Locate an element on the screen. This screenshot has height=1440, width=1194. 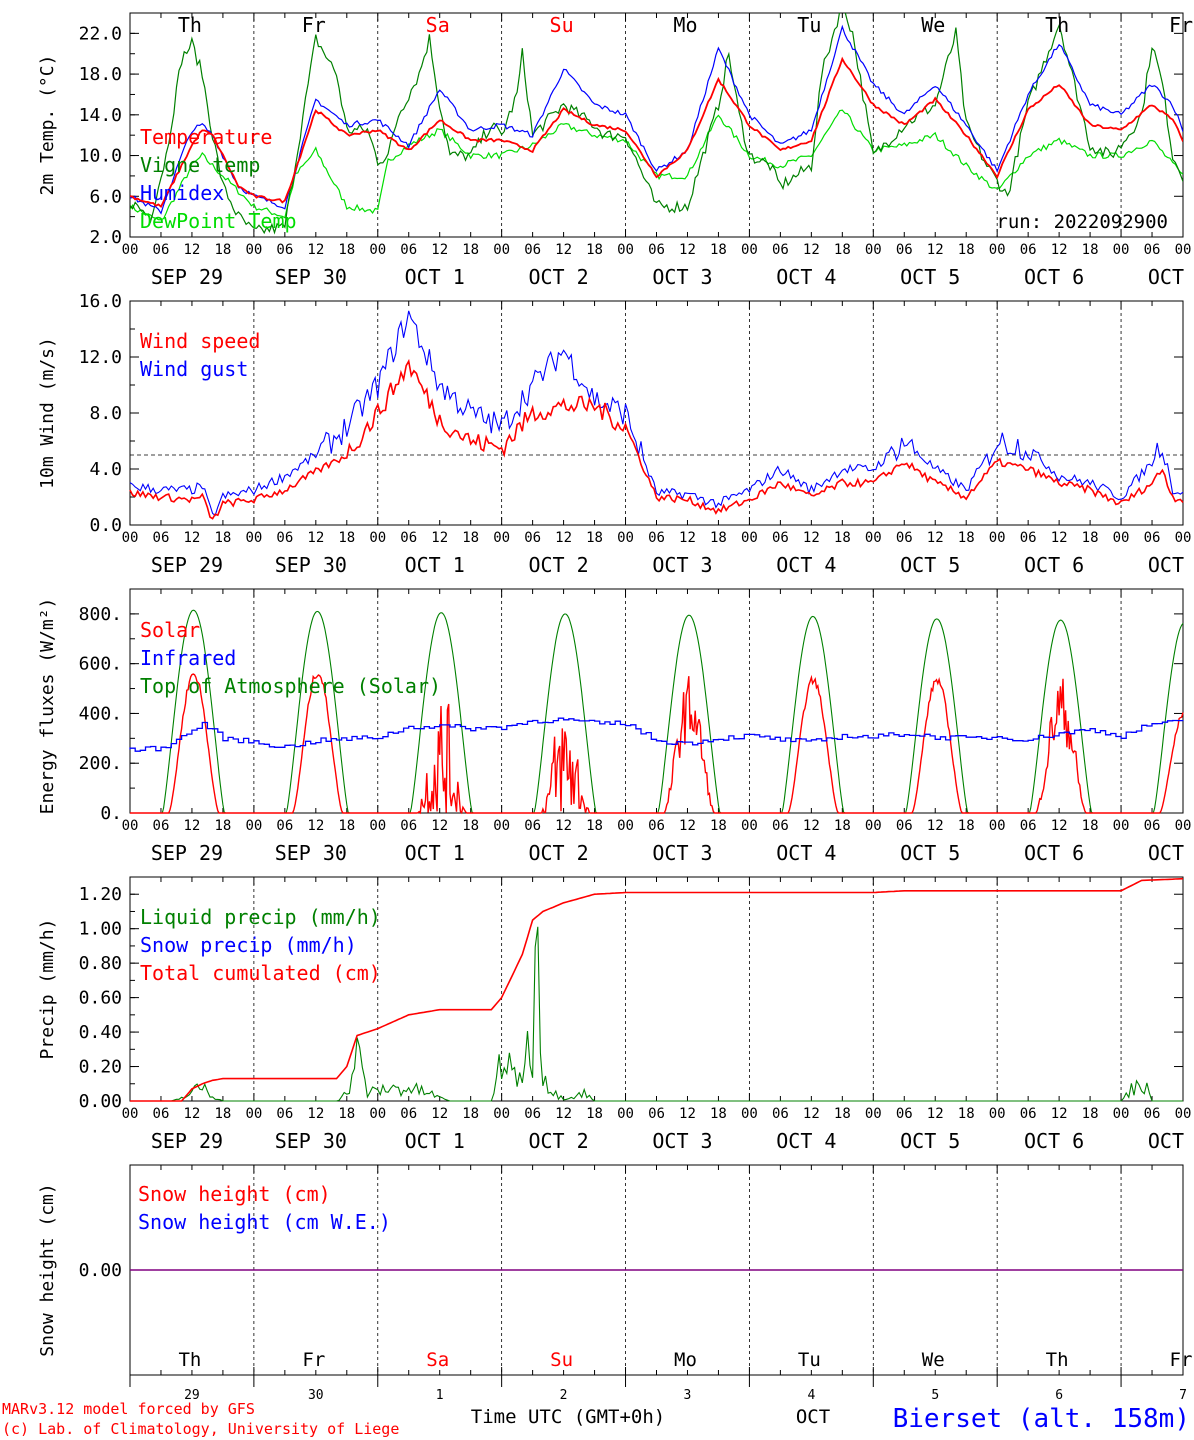
y-tick-label: 18.0 is located at coordinates (100, 74).